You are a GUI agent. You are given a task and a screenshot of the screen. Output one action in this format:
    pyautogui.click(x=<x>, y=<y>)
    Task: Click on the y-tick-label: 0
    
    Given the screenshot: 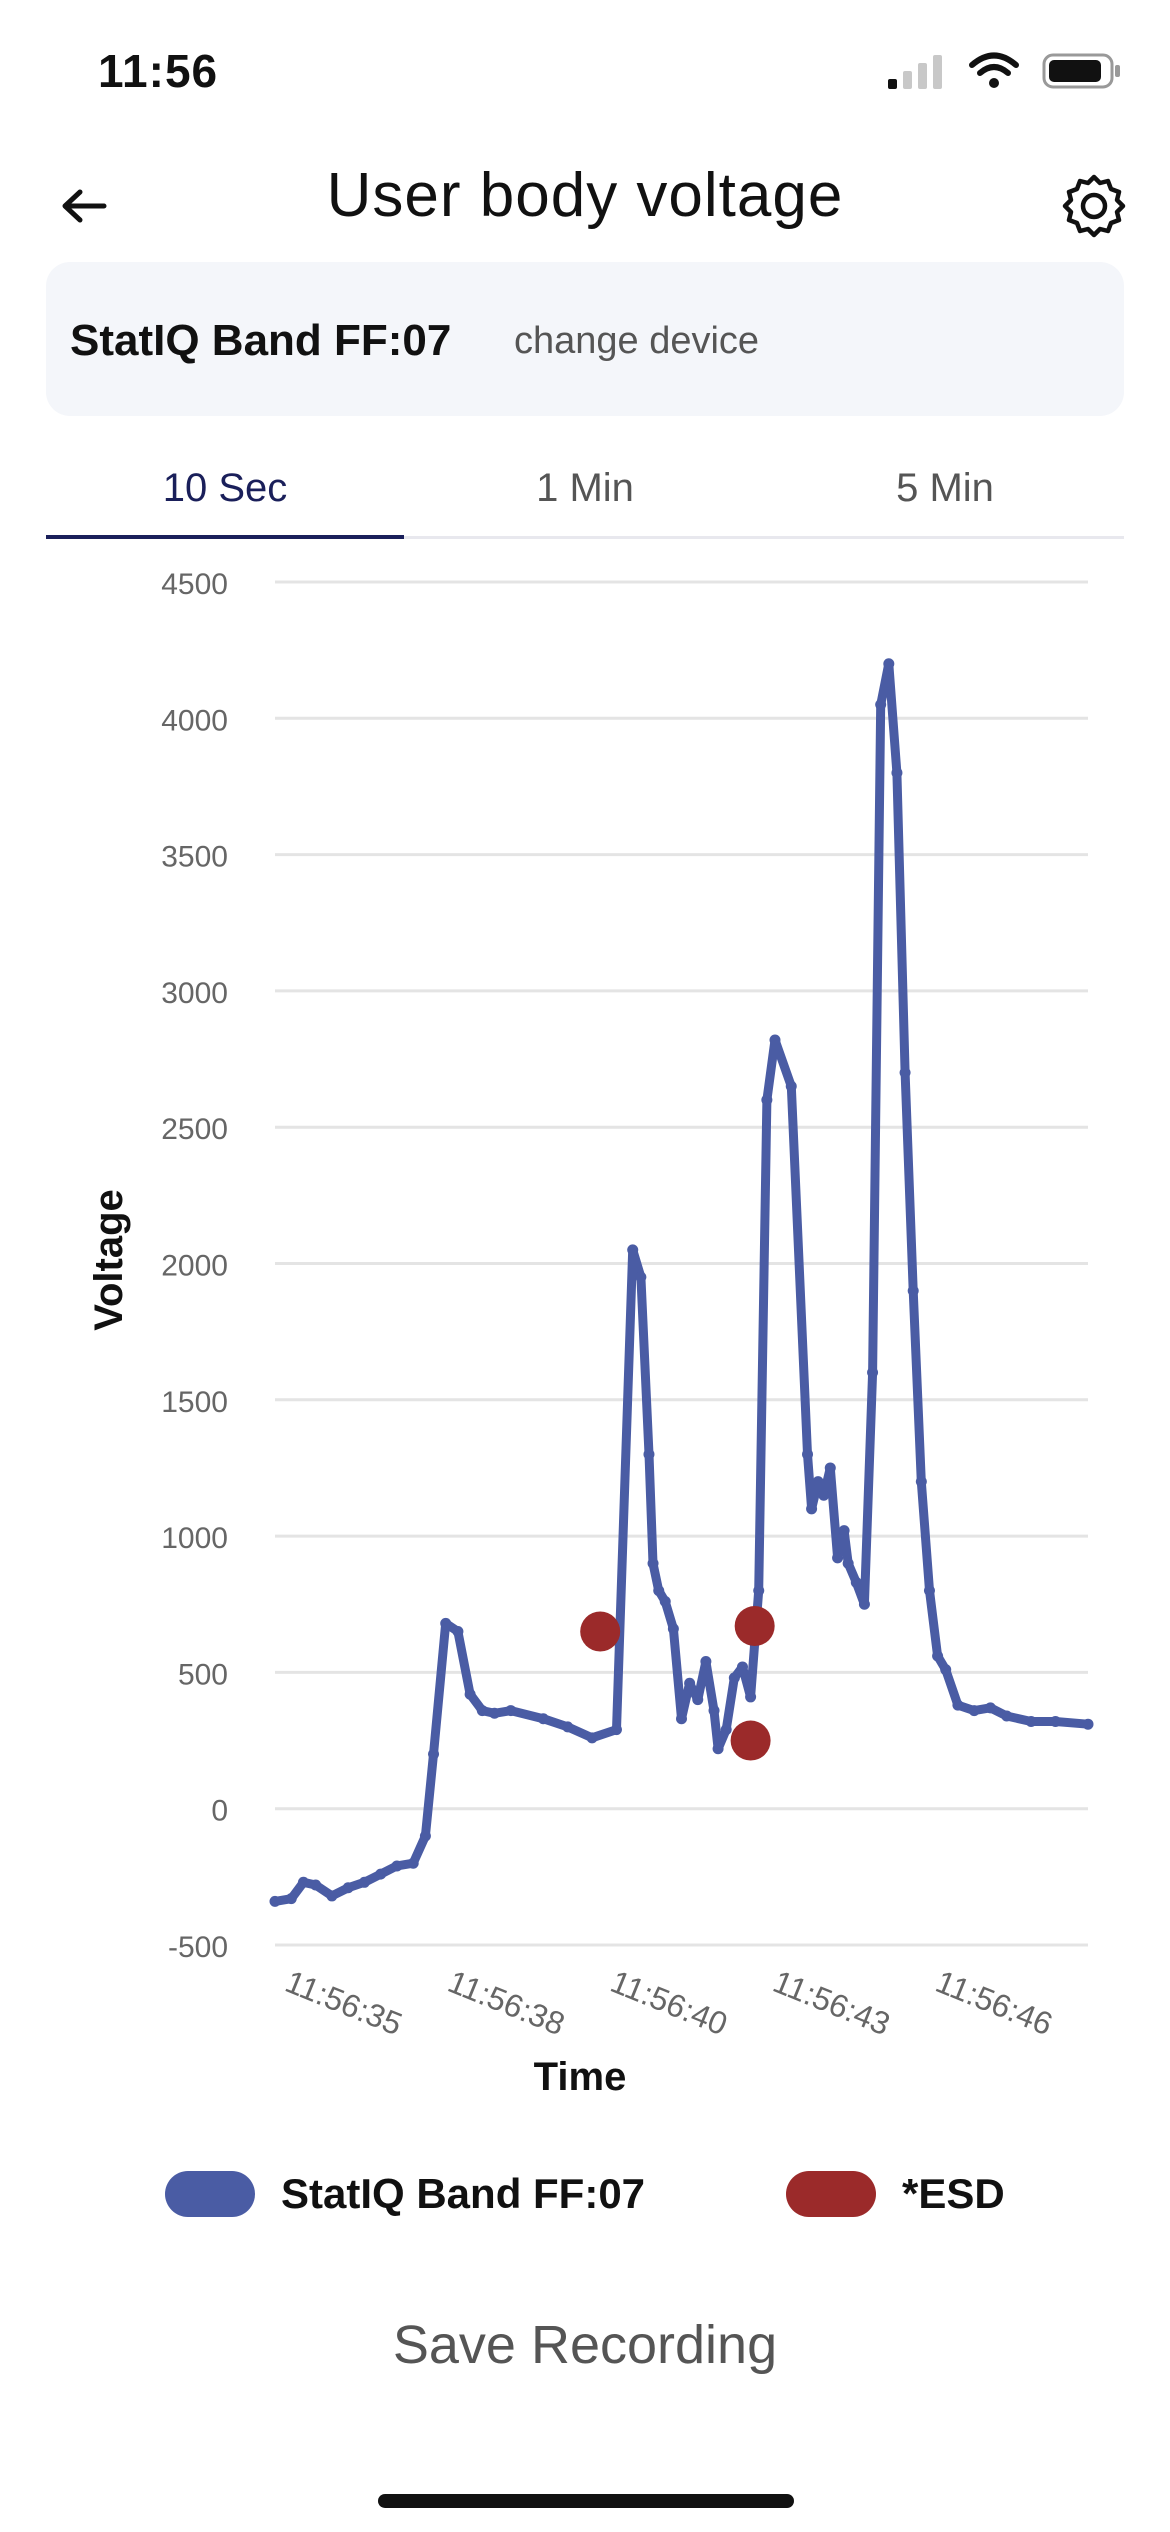 What is the action you would take?
    pyautogui.click(x=219, y=1811)
    